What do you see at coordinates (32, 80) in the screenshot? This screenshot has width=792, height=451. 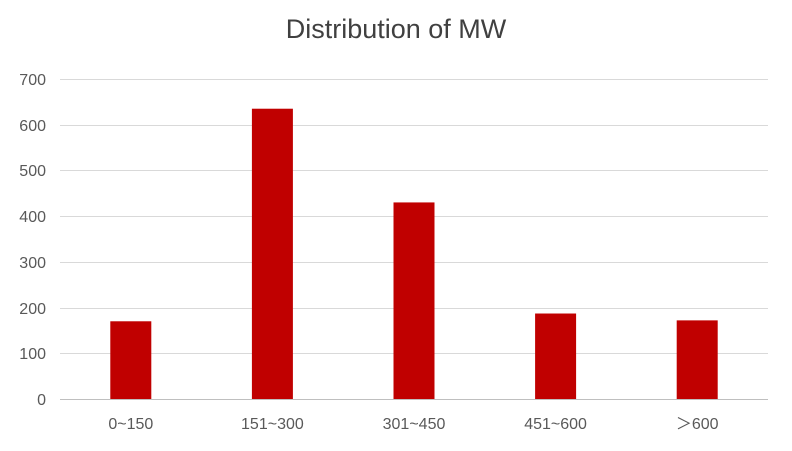 I see `y-tick-label: 700` at bounding box center [32, 80].